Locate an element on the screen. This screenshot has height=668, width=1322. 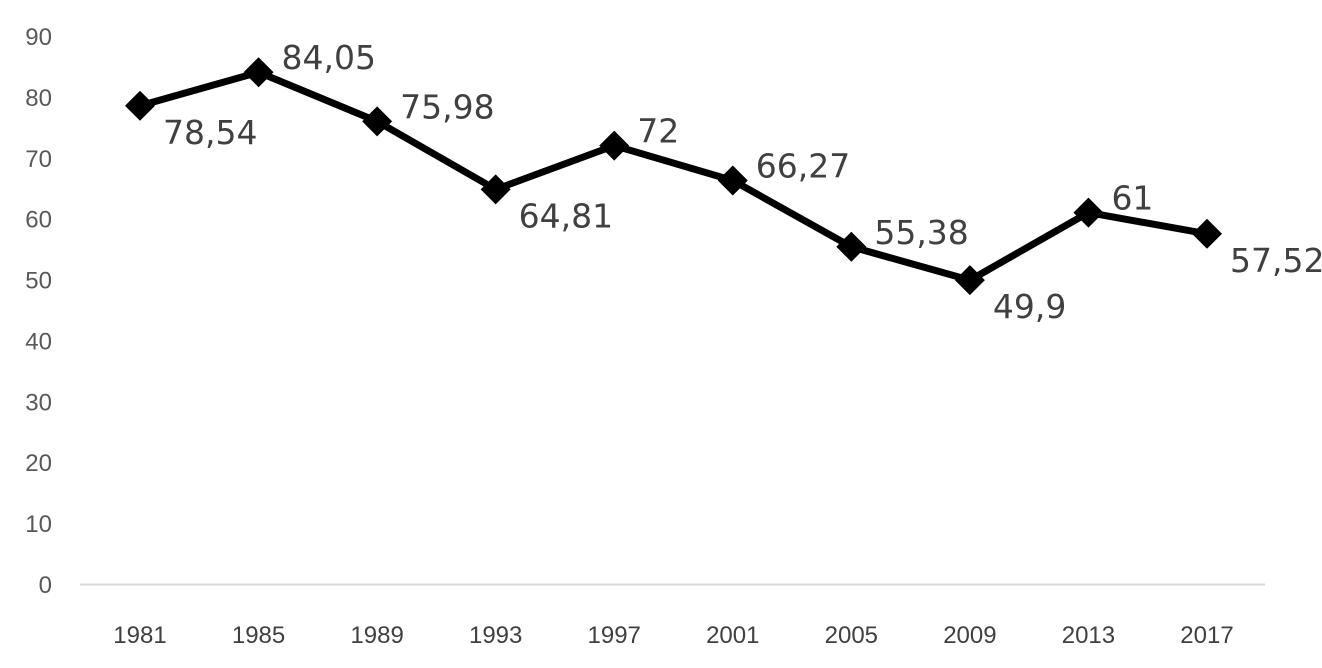
y-tick-label: 60 is located at coordinates (38, 220).